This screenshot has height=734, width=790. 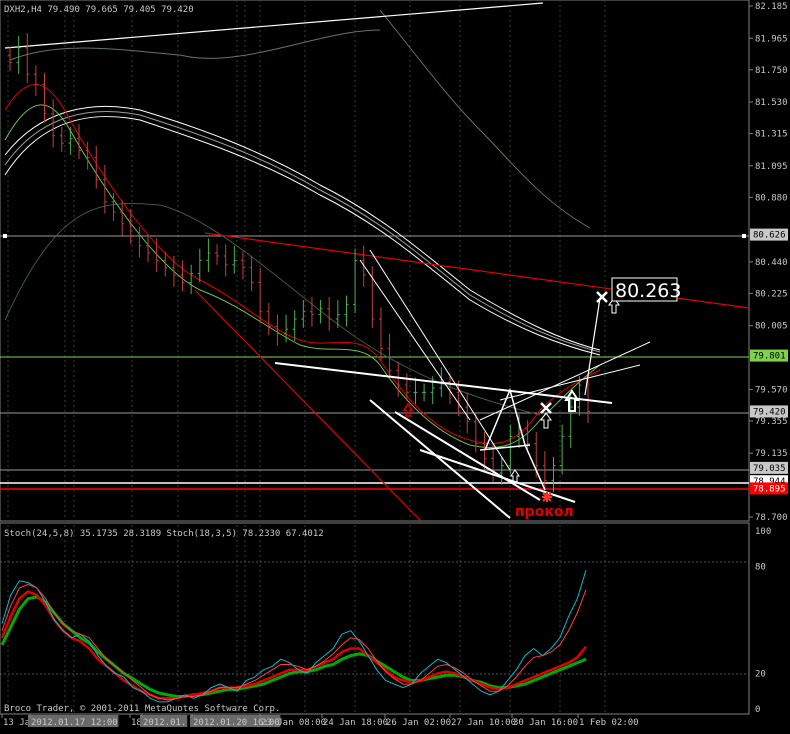 What do you see at coordinates (307, 405) in the screenshot?
I see `red-channel-lower` at bounding box center [307, 405].